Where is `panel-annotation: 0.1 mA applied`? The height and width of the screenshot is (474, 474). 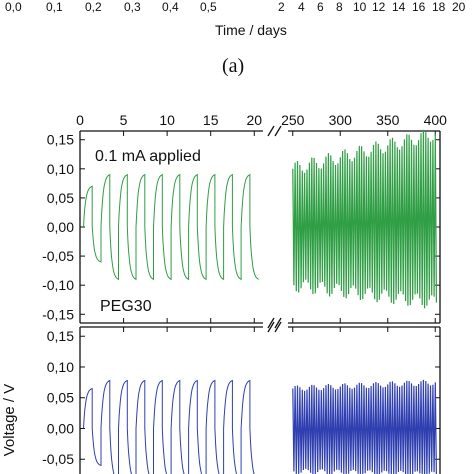
panel-annotation: 0.1 mA applied is located at coordinates (148, 156).